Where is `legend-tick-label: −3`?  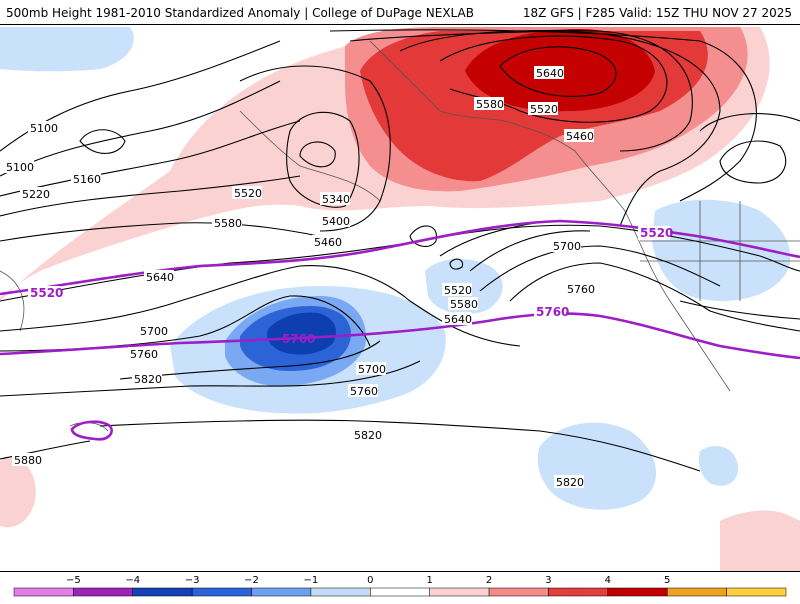 legend-tick-label: −3 is located at coordinates (192, 580).